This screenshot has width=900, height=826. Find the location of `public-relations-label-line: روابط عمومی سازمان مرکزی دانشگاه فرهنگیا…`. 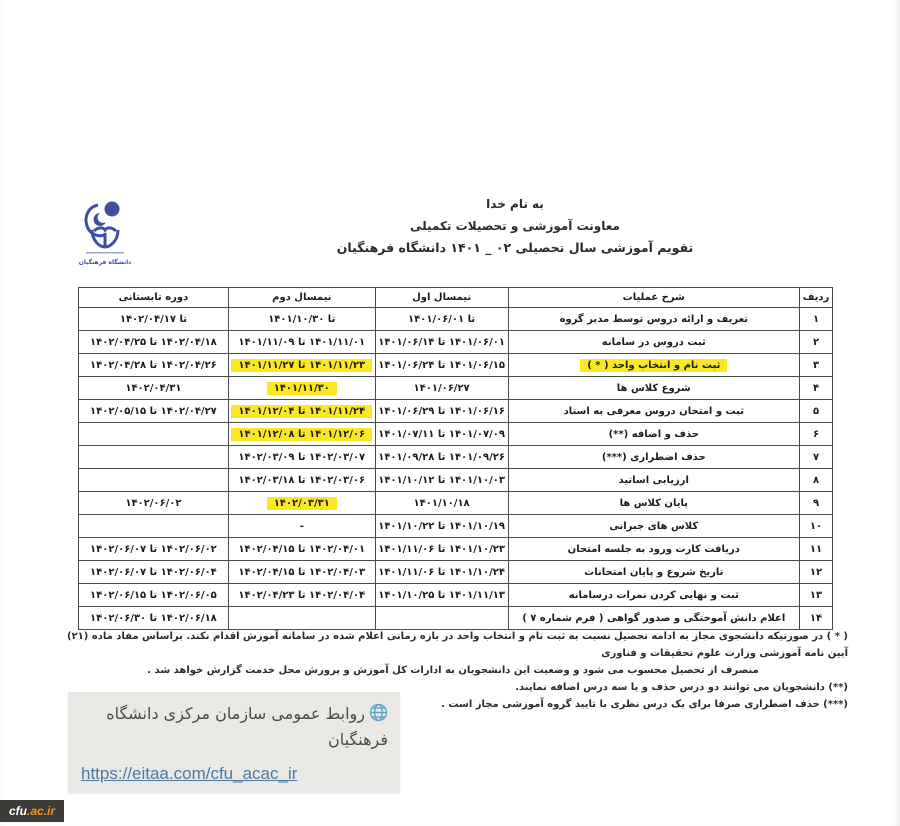

public-relations-label-line: روابط عمومی سازمان مرکزی دانشگاه فرهنگیا… is located at coordinates (234, 721).